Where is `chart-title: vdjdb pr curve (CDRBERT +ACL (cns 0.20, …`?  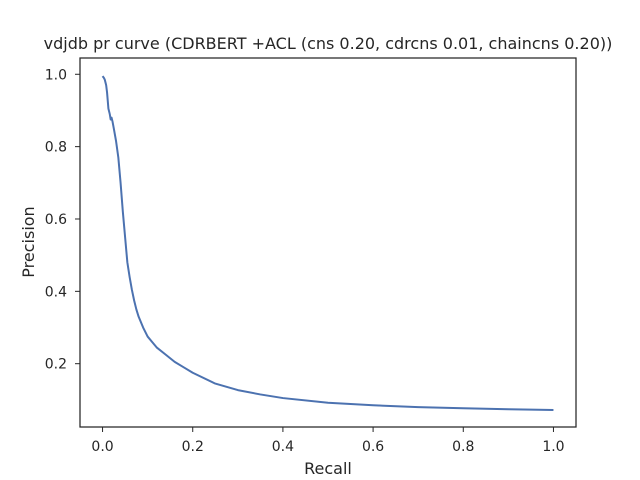 chart-title: vdjdb pr curve (CDRBERT +ACL (cns 0.20, … is located at coordinates (328, 43).